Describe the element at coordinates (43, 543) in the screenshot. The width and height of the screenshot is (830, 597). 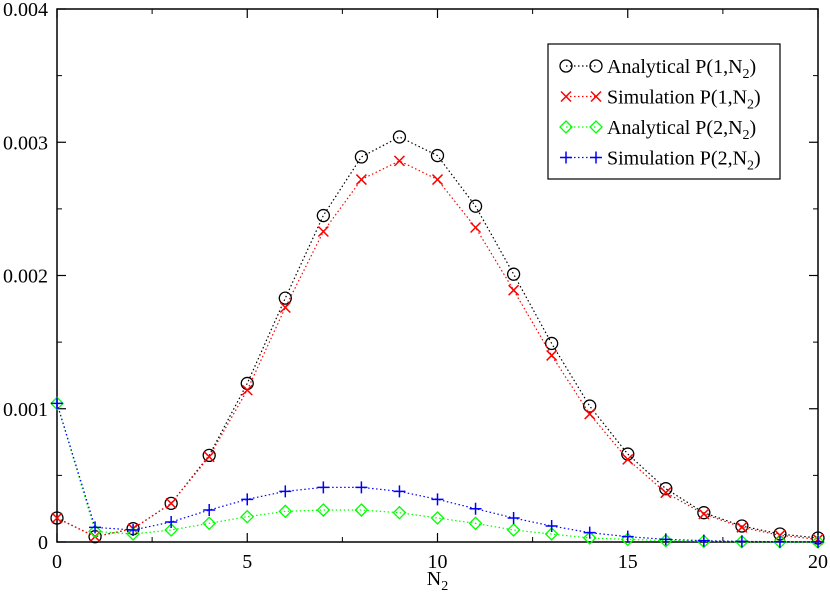
I see `y-tick-label: 0` at that location.